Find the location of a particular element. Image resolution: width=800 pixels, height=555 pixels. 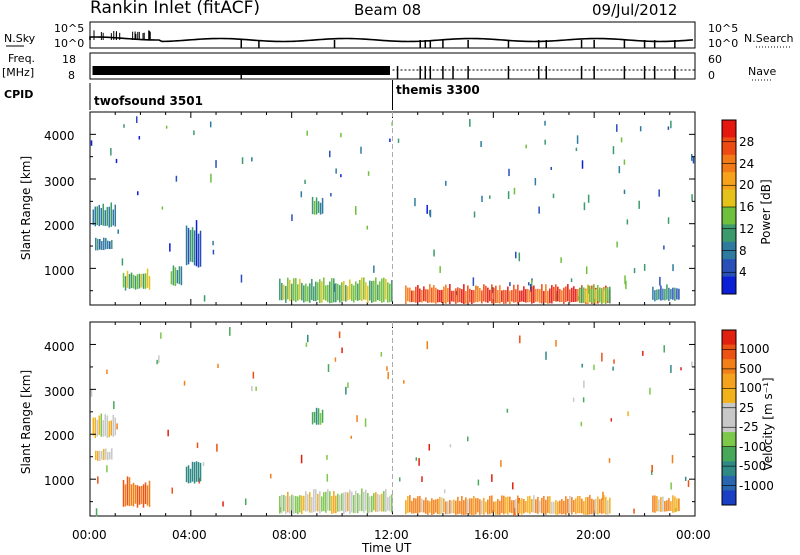

xtick-4: 16:00 is located at coordinates (491, 535).